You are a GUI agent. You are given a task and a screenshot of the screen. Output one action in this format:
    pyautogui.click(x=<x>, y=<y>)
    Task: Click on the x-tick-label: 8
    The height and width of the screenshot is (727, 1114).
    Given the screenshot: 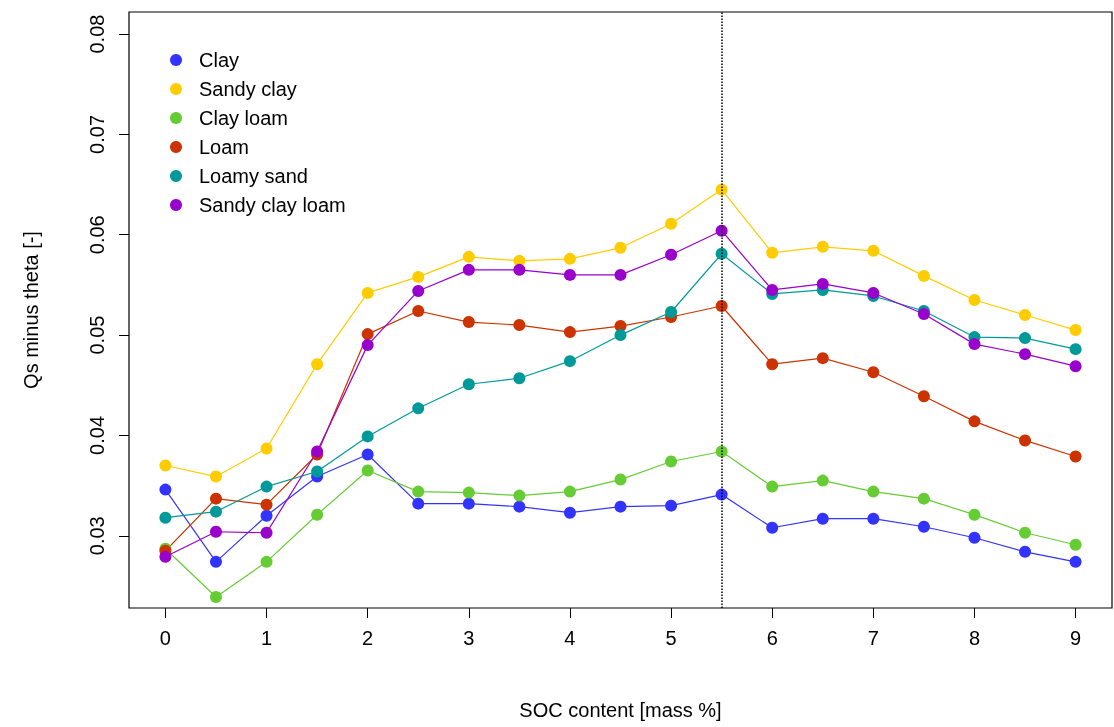 What is the action you would take?
    pyautogui.click(x=974, y=638)
    